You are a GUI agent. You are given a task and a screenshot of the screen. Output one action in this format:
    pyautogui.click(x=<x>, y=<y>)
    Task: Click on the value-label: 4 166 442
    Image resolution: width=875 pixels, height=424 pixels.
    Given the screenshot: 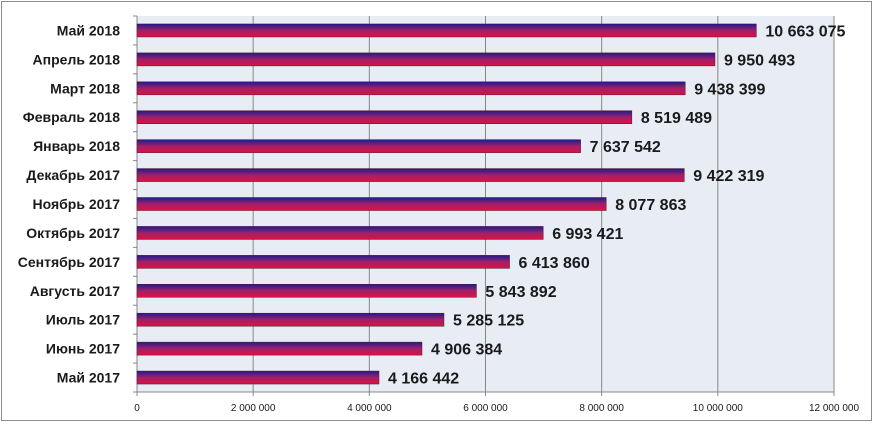 What is the action you would take?
    pyautogui.click(x=423, y=379)
    